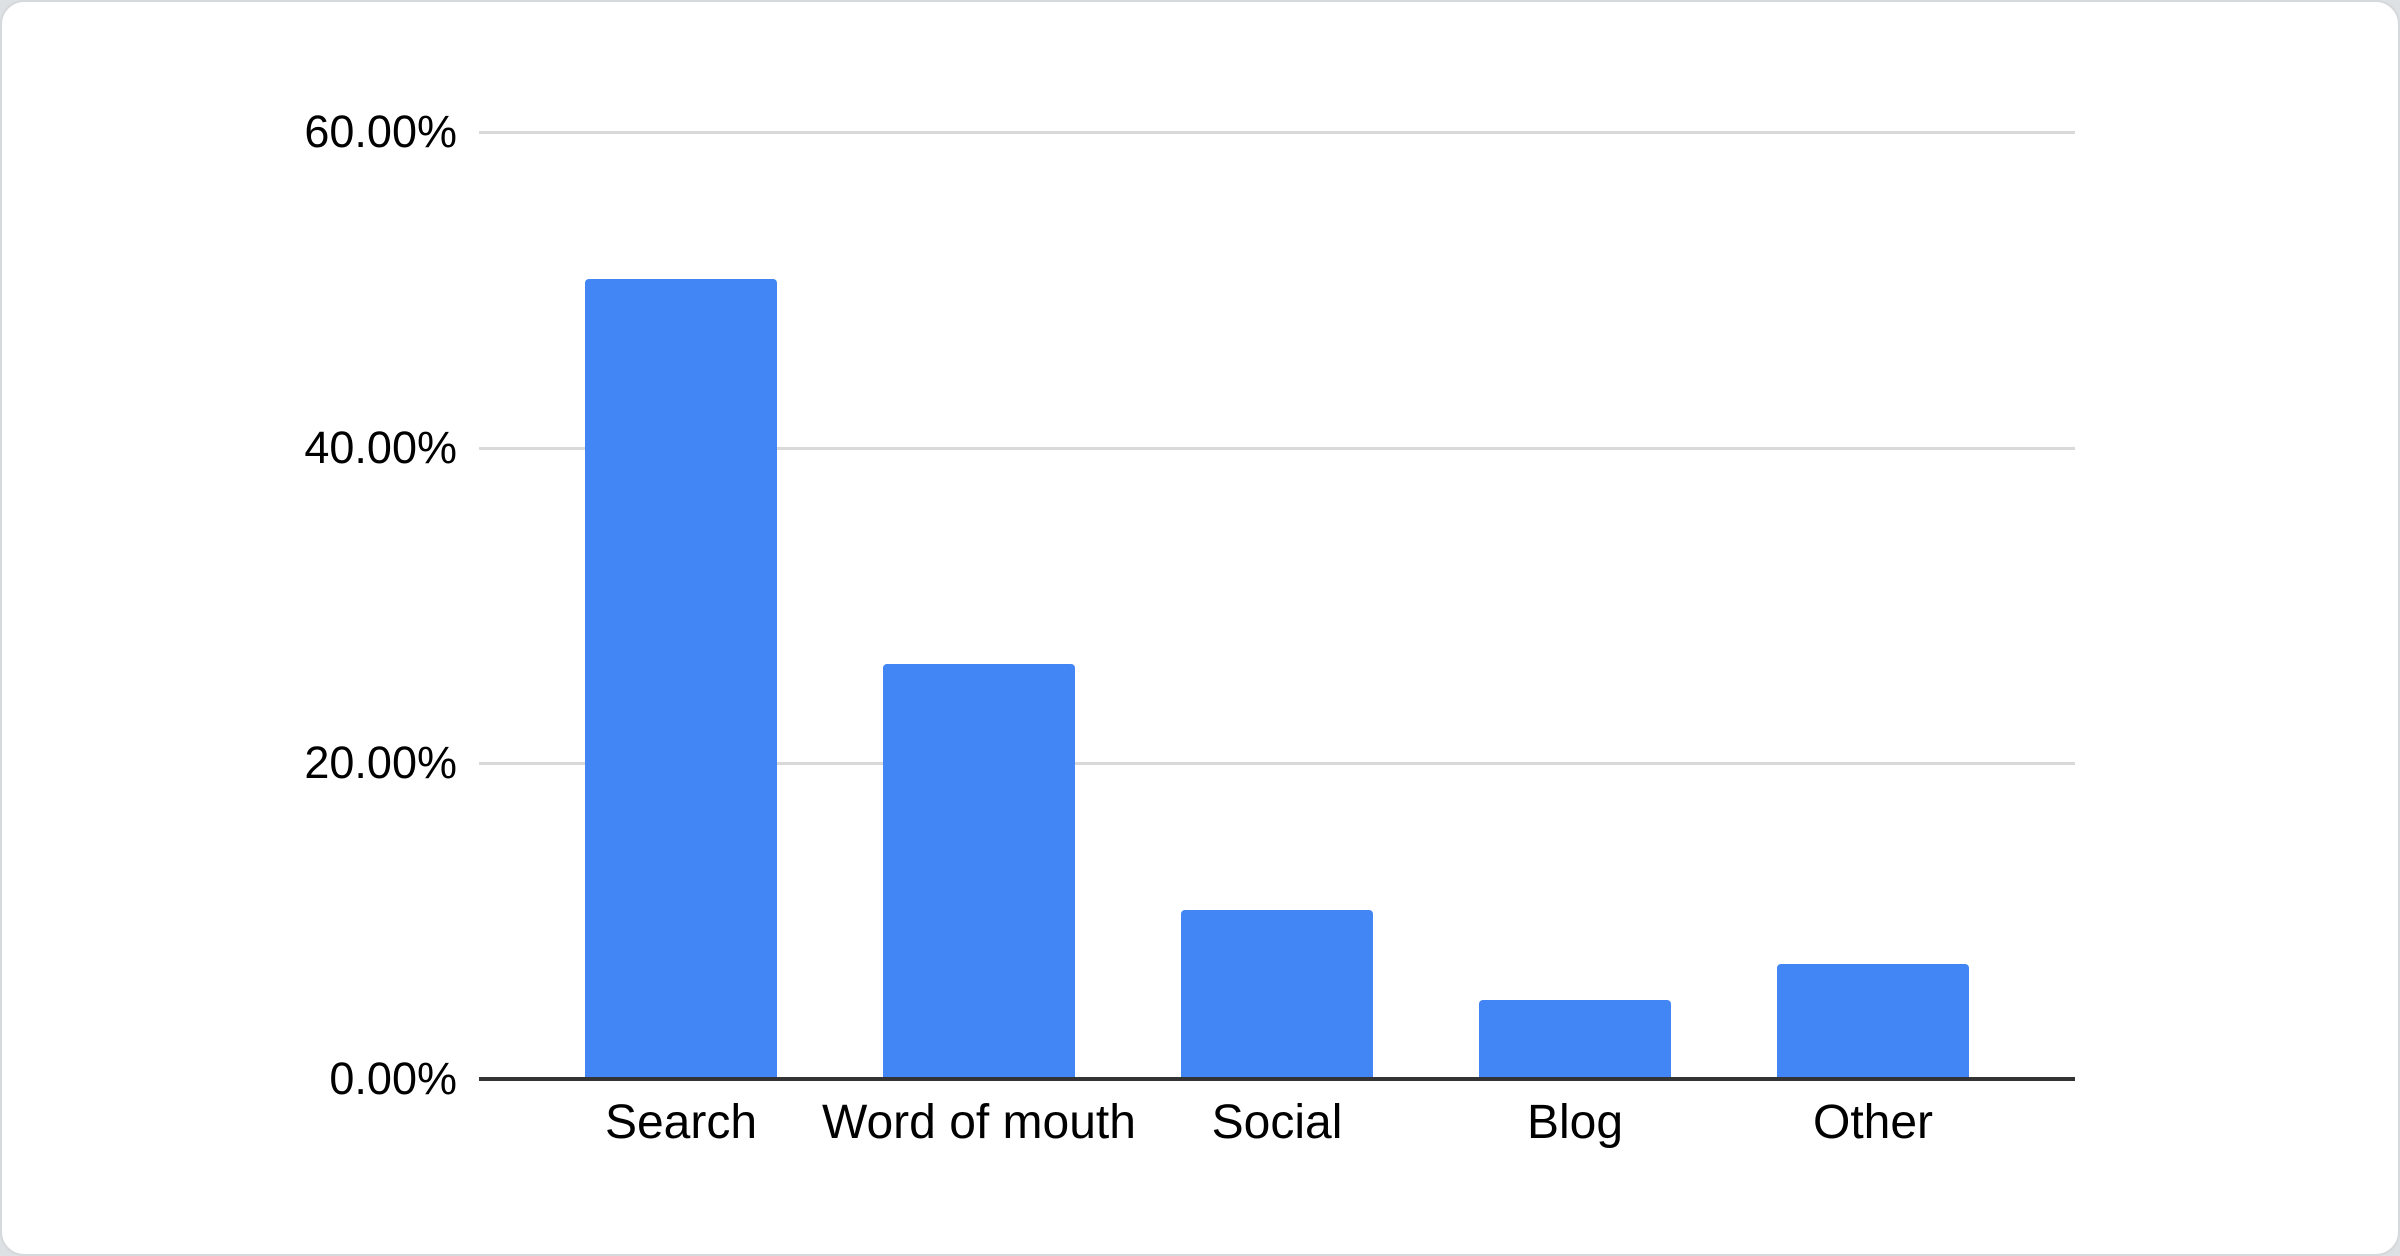 Image resolution: width=2400 pixels, height=1256 pixels. Describe the element at coordinates (1277, 994) in the screenshot. I see `bar-social` at that location.